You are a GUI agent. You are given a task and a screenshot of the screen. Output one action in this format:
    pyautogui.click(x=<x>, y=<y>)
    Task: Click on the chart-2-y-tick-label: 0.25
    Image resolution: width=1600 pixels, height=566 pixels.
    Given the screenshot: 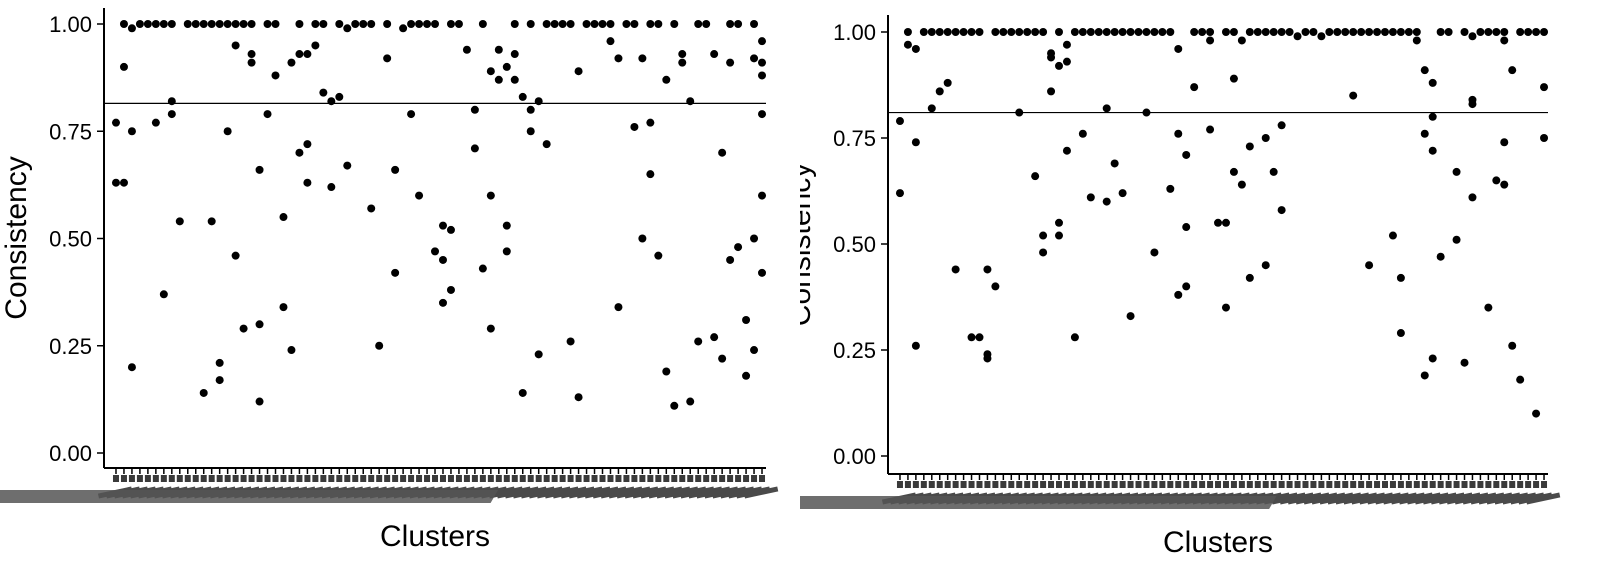 What is the action you would take?
    pyautogui.click(x=854, y=350)
    